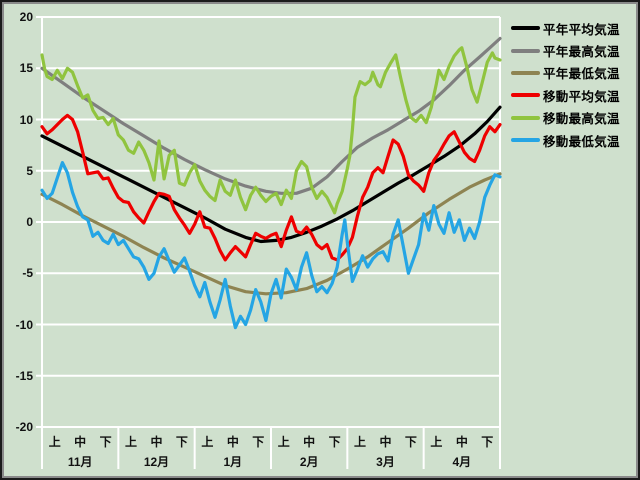  Describe the element at coordinates (462, 462) in the screenshot. I see `x-axis-month-label: 4月` at that location.